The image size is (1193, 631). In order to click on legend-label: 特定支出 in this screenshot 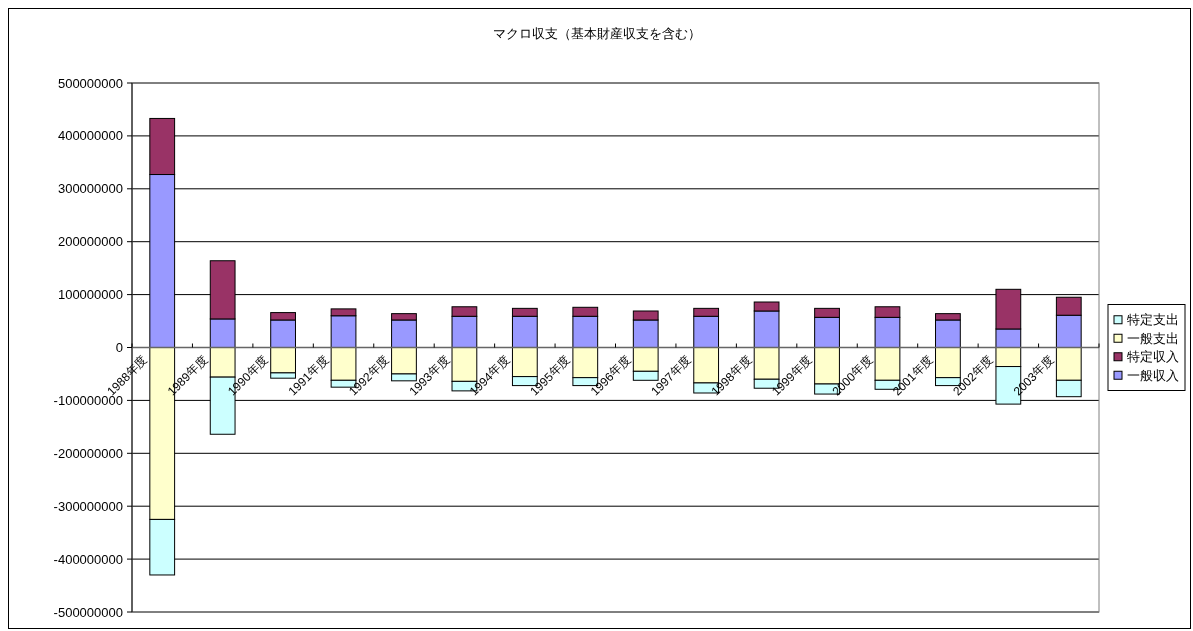, I will do `click(1153, 320)`.